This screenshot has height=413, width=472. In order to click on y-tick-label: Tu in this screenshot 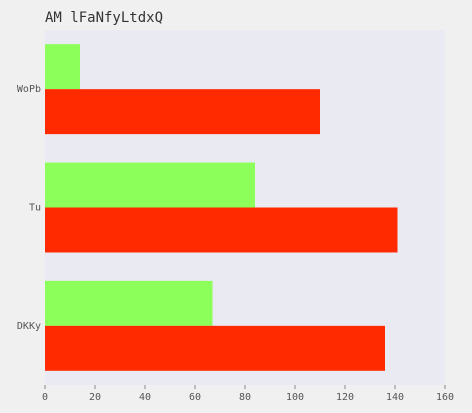, I will do `click(35, 208)`.